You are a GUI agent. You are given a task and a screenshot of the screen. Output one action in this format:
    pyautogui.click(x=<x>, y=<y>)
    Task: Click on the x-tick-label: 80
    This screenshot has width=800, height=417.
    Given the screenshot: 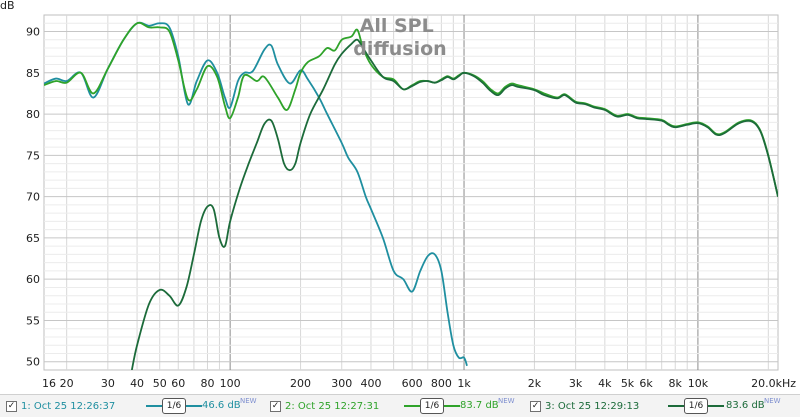 What is the action you would take?
    pyautogui.click(x=207, y=383)
    